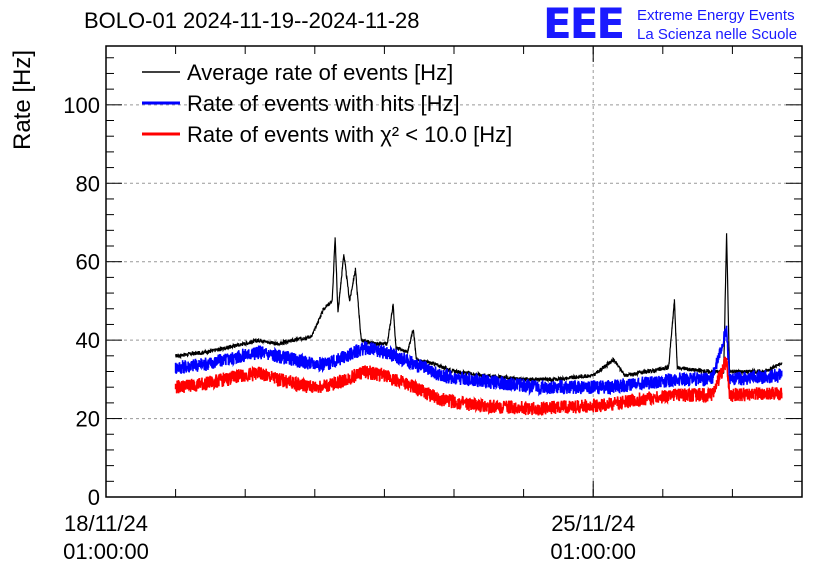  What do you see at coordinates (88, 340) in the screenshot?
I see `y-tick-label: 40` at bounding box center [88, 340].